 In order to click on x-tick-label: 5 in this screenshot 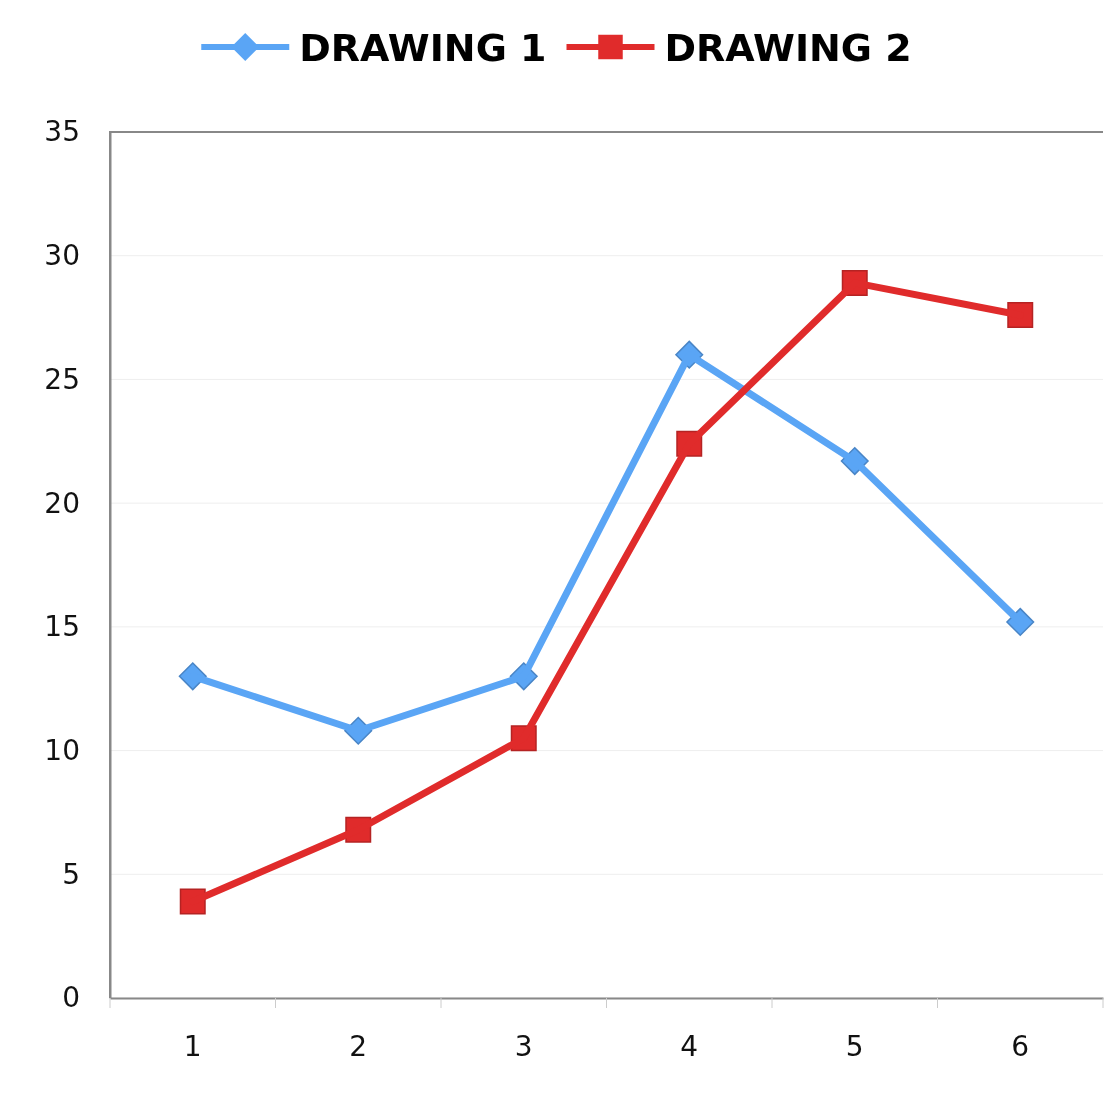, I will do `click(854, 1046)`.